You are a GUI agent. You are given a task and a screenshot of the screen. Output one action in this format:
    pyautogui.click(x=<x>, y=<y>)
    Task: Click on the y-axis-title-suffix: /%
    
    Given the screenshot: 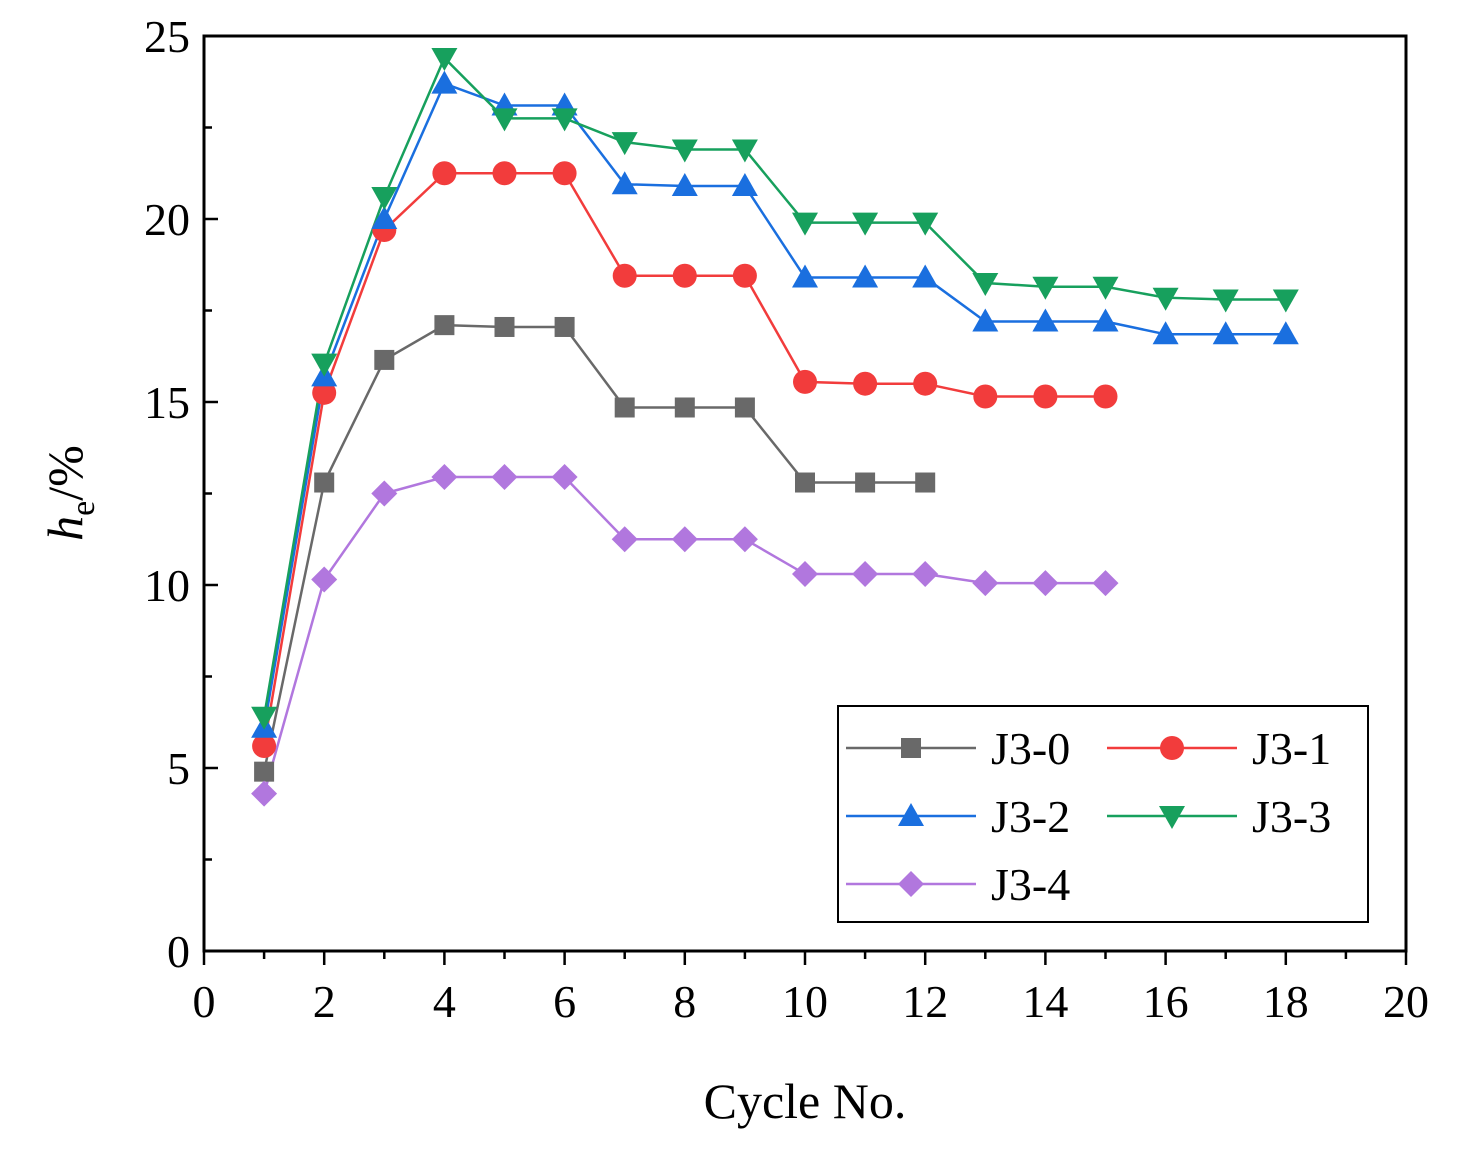 What is the action you would take?
    pyautogui.click(x=65, y=473)
    